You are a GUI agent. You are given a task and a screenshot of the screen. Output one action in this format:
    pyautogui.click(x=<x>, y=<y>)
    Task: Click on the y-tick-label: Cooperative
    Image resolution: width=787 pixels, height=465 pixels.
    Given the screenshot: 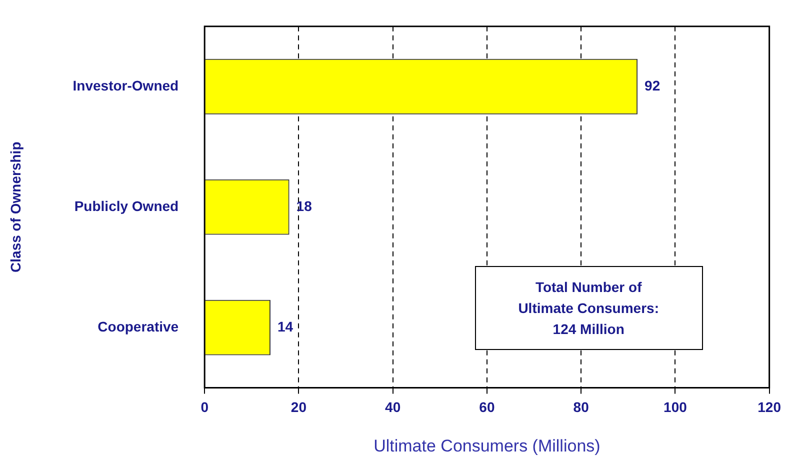 What is the action you would take?
    pyautogui.click(x=138, y=326)
    